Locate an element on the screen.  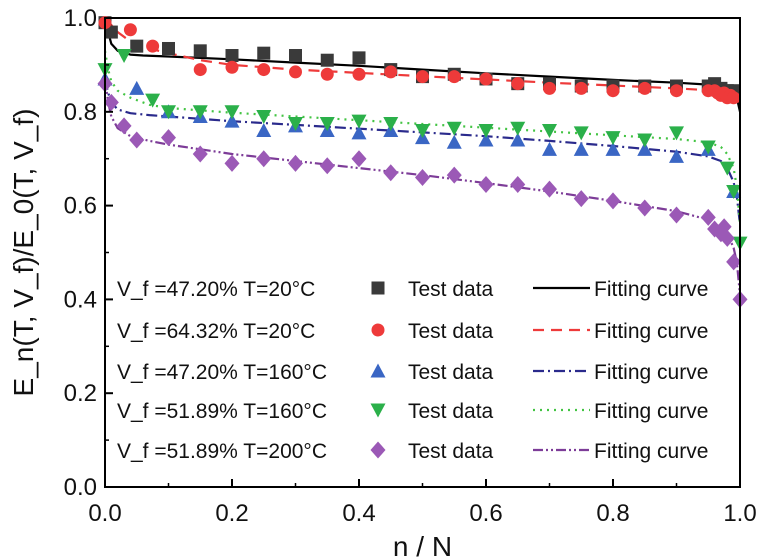
legend-label-series-2: V_f =64.32% T=20°C is located at coordinates (216, 331).